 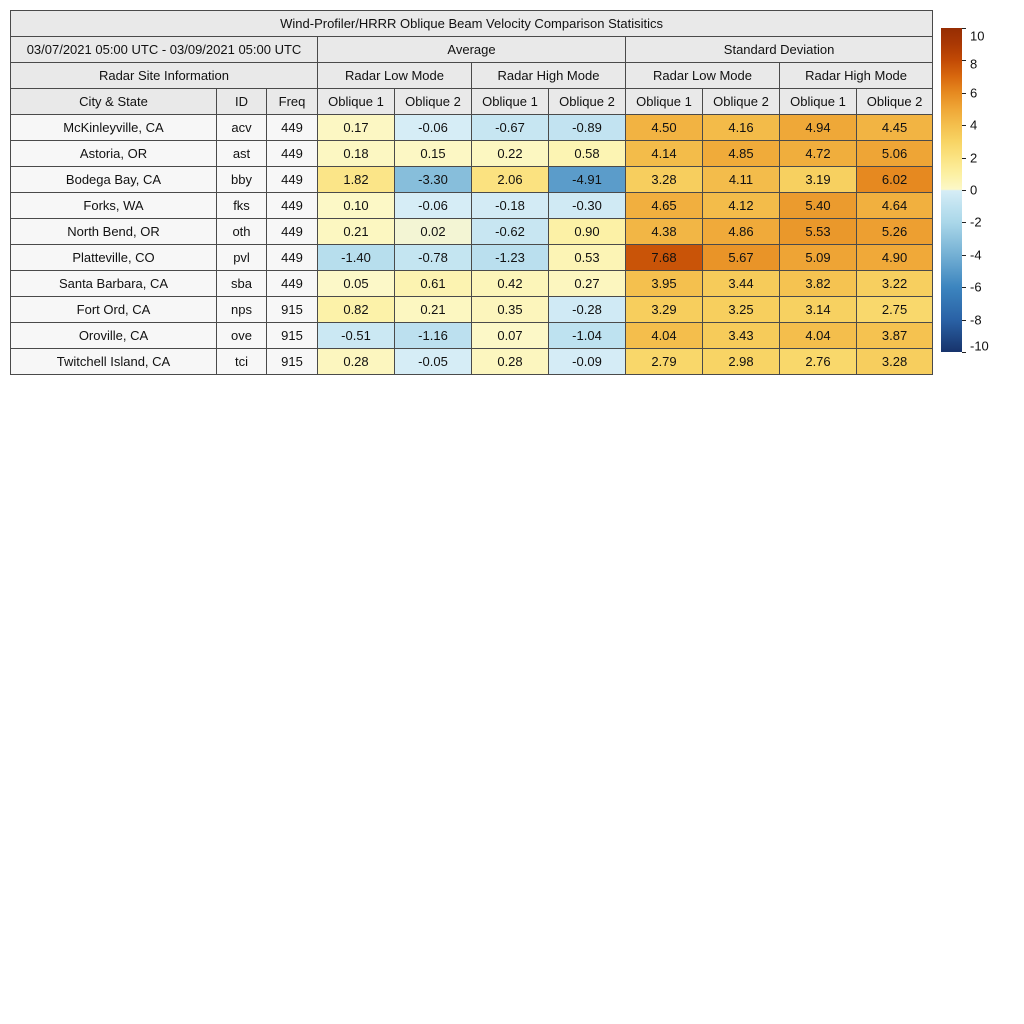 I want to click on value-cell: 5.40, so click(x=818, y=205).